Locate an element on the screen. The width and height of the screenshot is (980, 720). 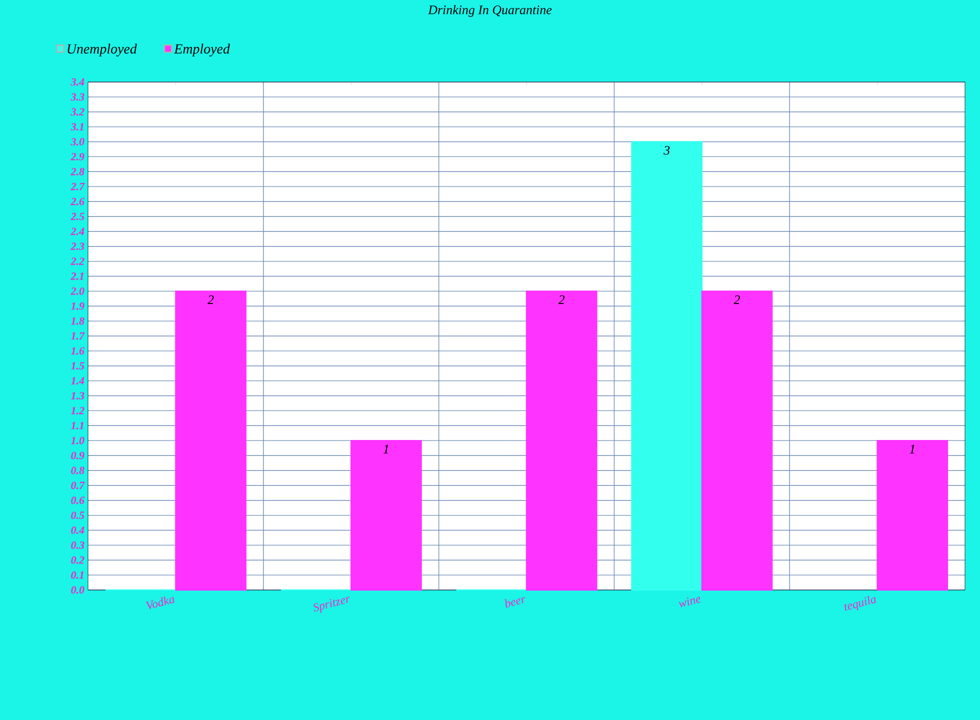
data-label: 3 is located at coordinates (667, 150).